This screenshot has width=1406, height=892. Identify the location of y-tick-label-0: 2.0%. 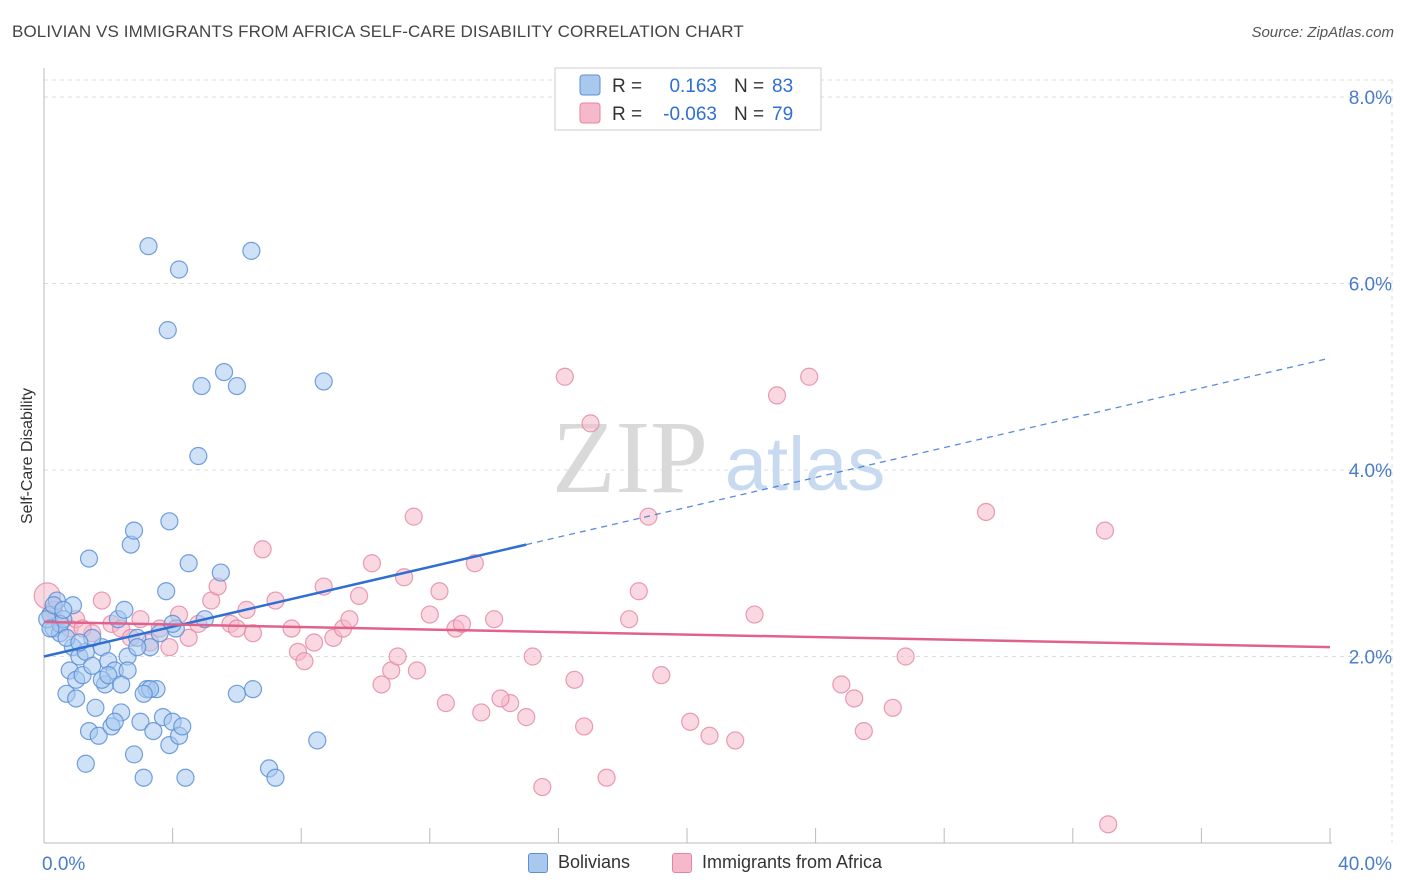
(1370, 658).